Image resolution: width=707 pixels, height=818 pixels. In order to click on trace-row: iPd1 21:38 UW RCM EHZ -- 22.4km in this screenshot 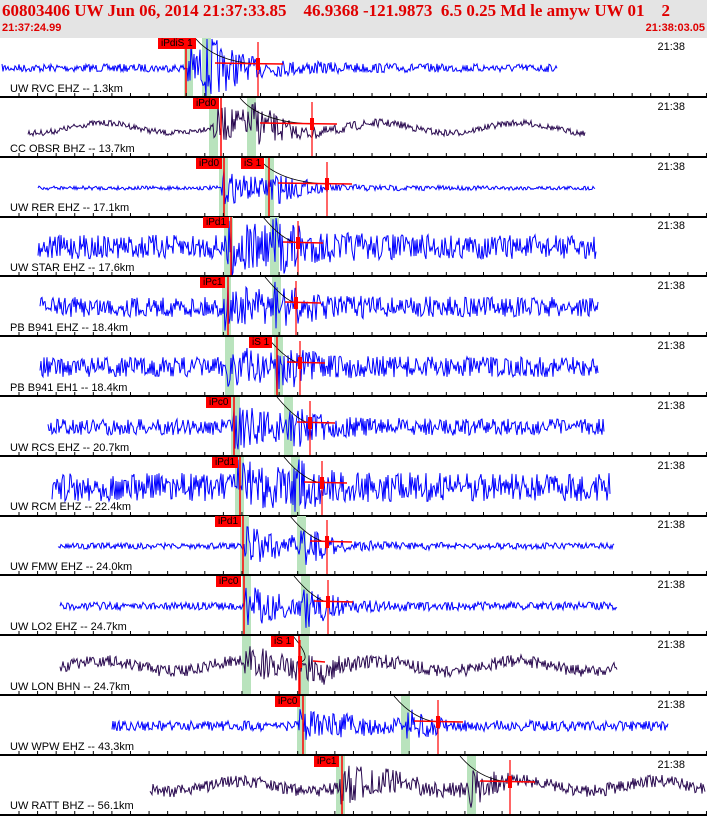, I will do `click(353, 486)`.